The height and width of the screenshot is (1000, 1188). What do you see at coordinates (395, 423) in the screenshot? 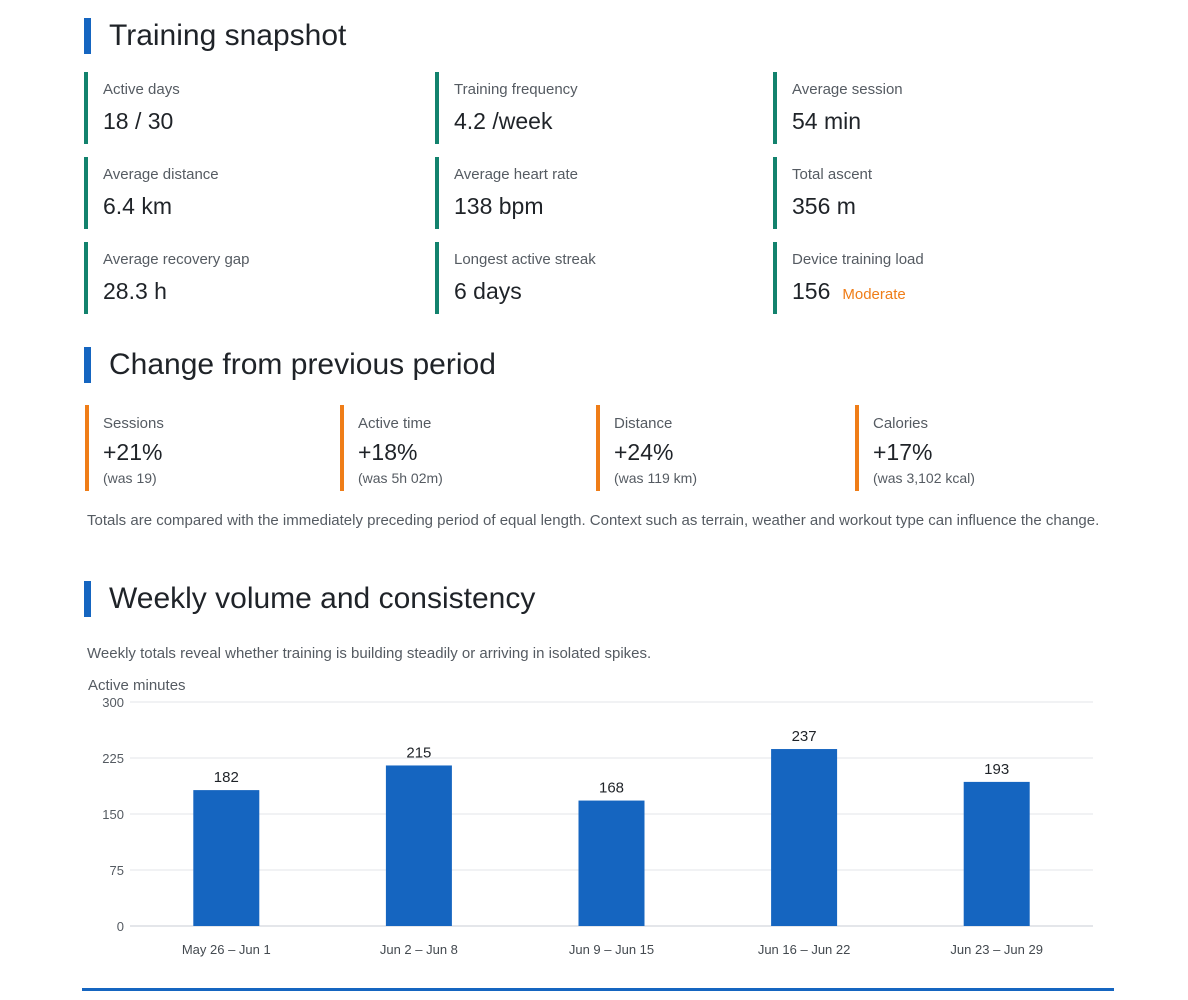
I see `change-label: Active time` at bounding box center [395, 423].